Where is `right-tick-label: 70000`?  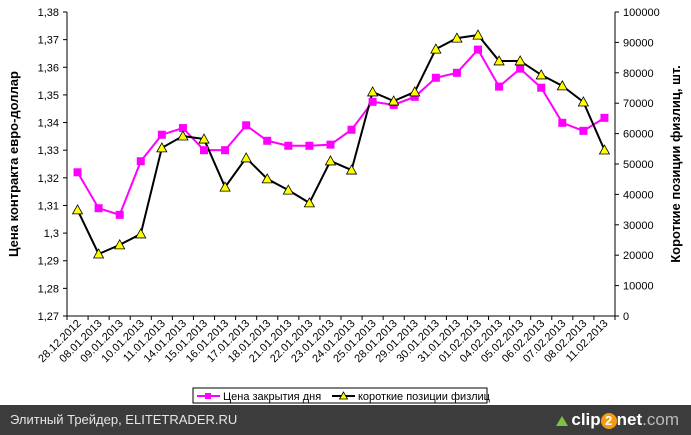 right-tick-label: 70000 is located at coordinates (638, 104).